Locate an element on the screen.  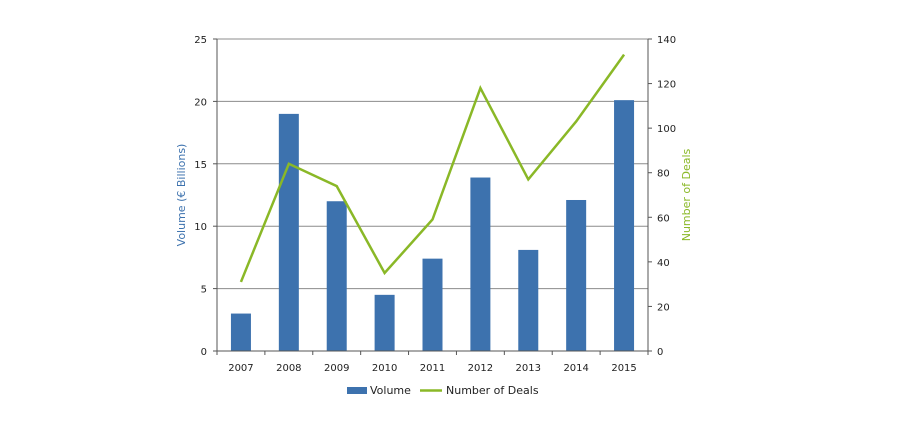
y-left-tick-label: 25 is located at coordinates (200, 40).